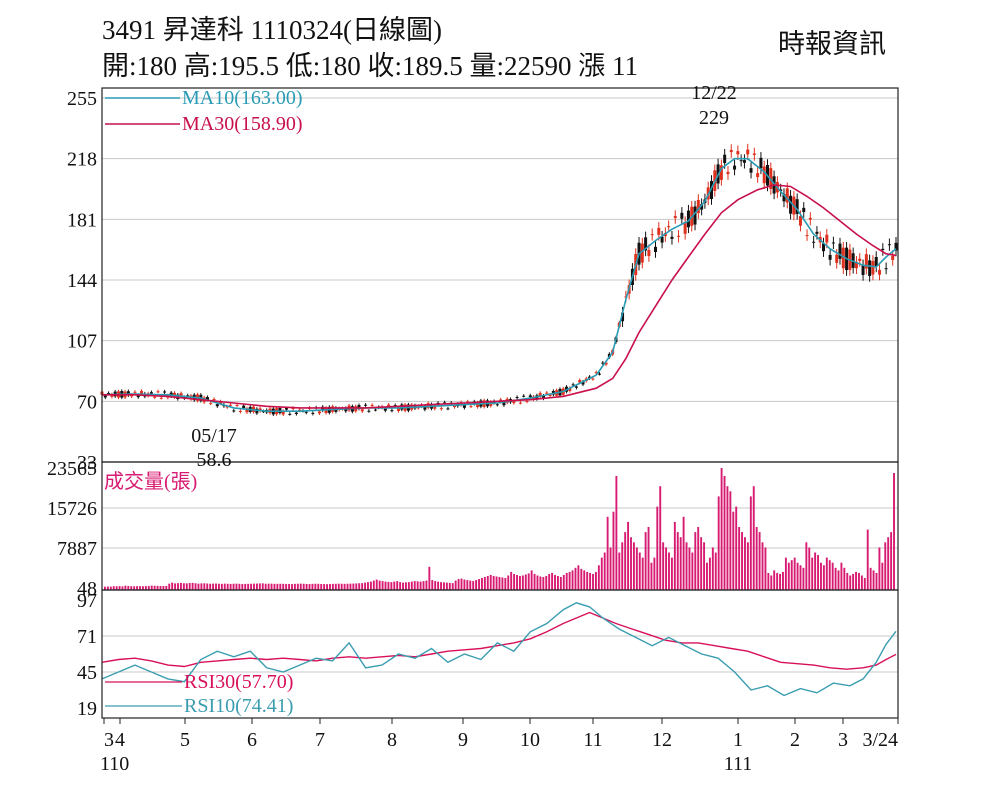 The image size is (1000, 800). What do you see at coordinates (72, 509) in the screenshot?
I see `volume-tick-label: 15726` at bounding box center [72, 509].